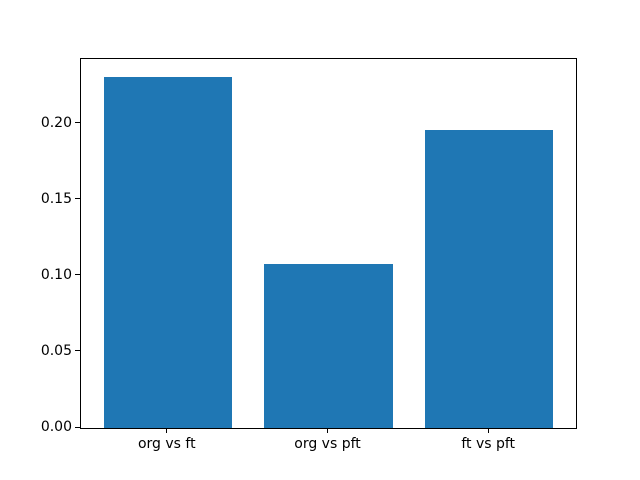  I want to click on y-tick-label: 0.00, so click(56, 427).